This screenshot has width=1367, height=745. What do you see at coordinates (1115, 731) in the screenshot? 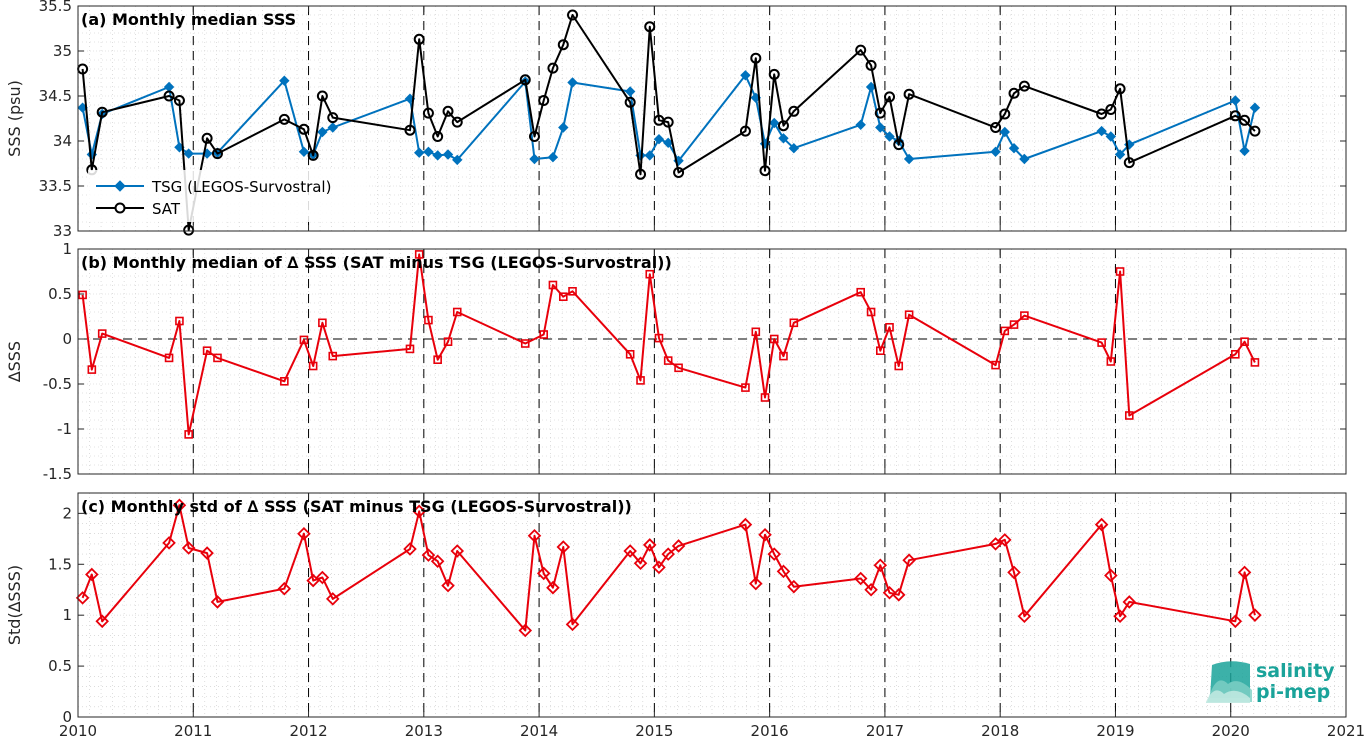
I see `x-tick-label: 2019` at bounding box center [1115, 731].